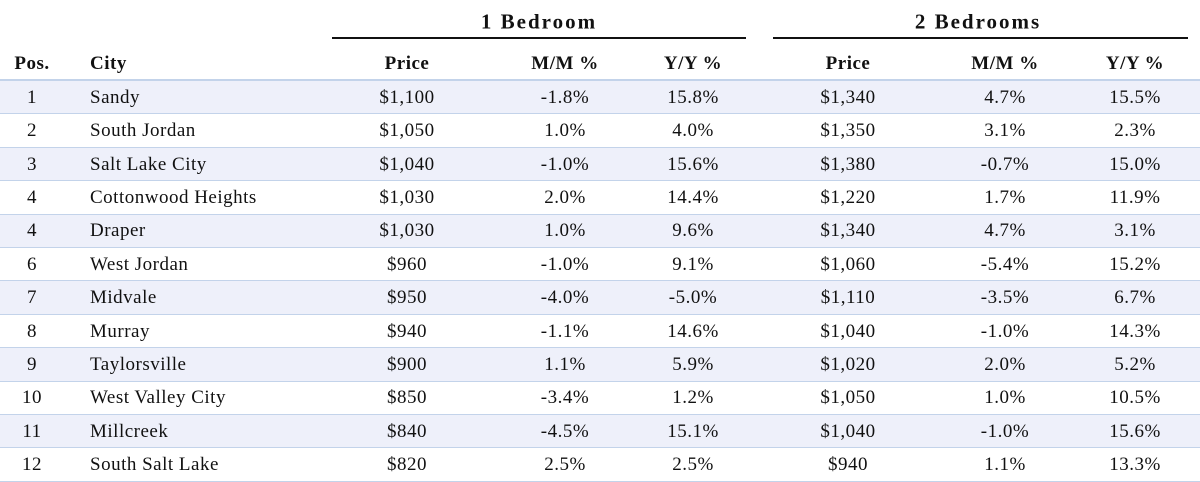 The image size is (1200, 482). Describe the element at coordinates (539, 21) in the screenshot. I see `group-header: 1 Bedroom` at that location.